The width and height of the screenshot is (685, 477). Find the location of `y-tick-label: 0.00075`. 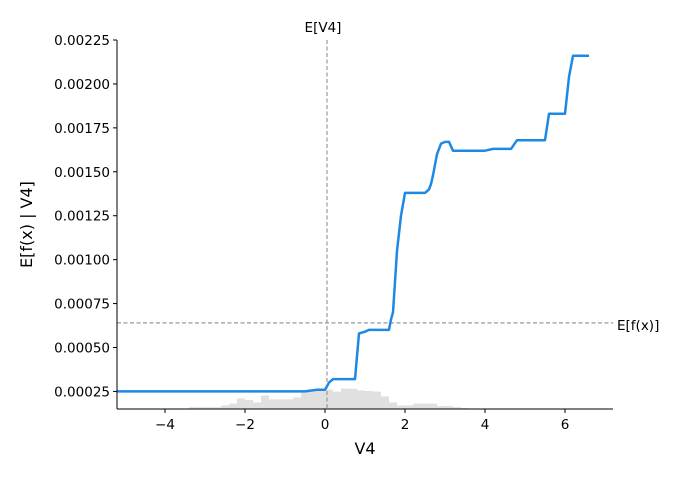

y-tick-label: 0.00075 is located at coordinates (82, 305).